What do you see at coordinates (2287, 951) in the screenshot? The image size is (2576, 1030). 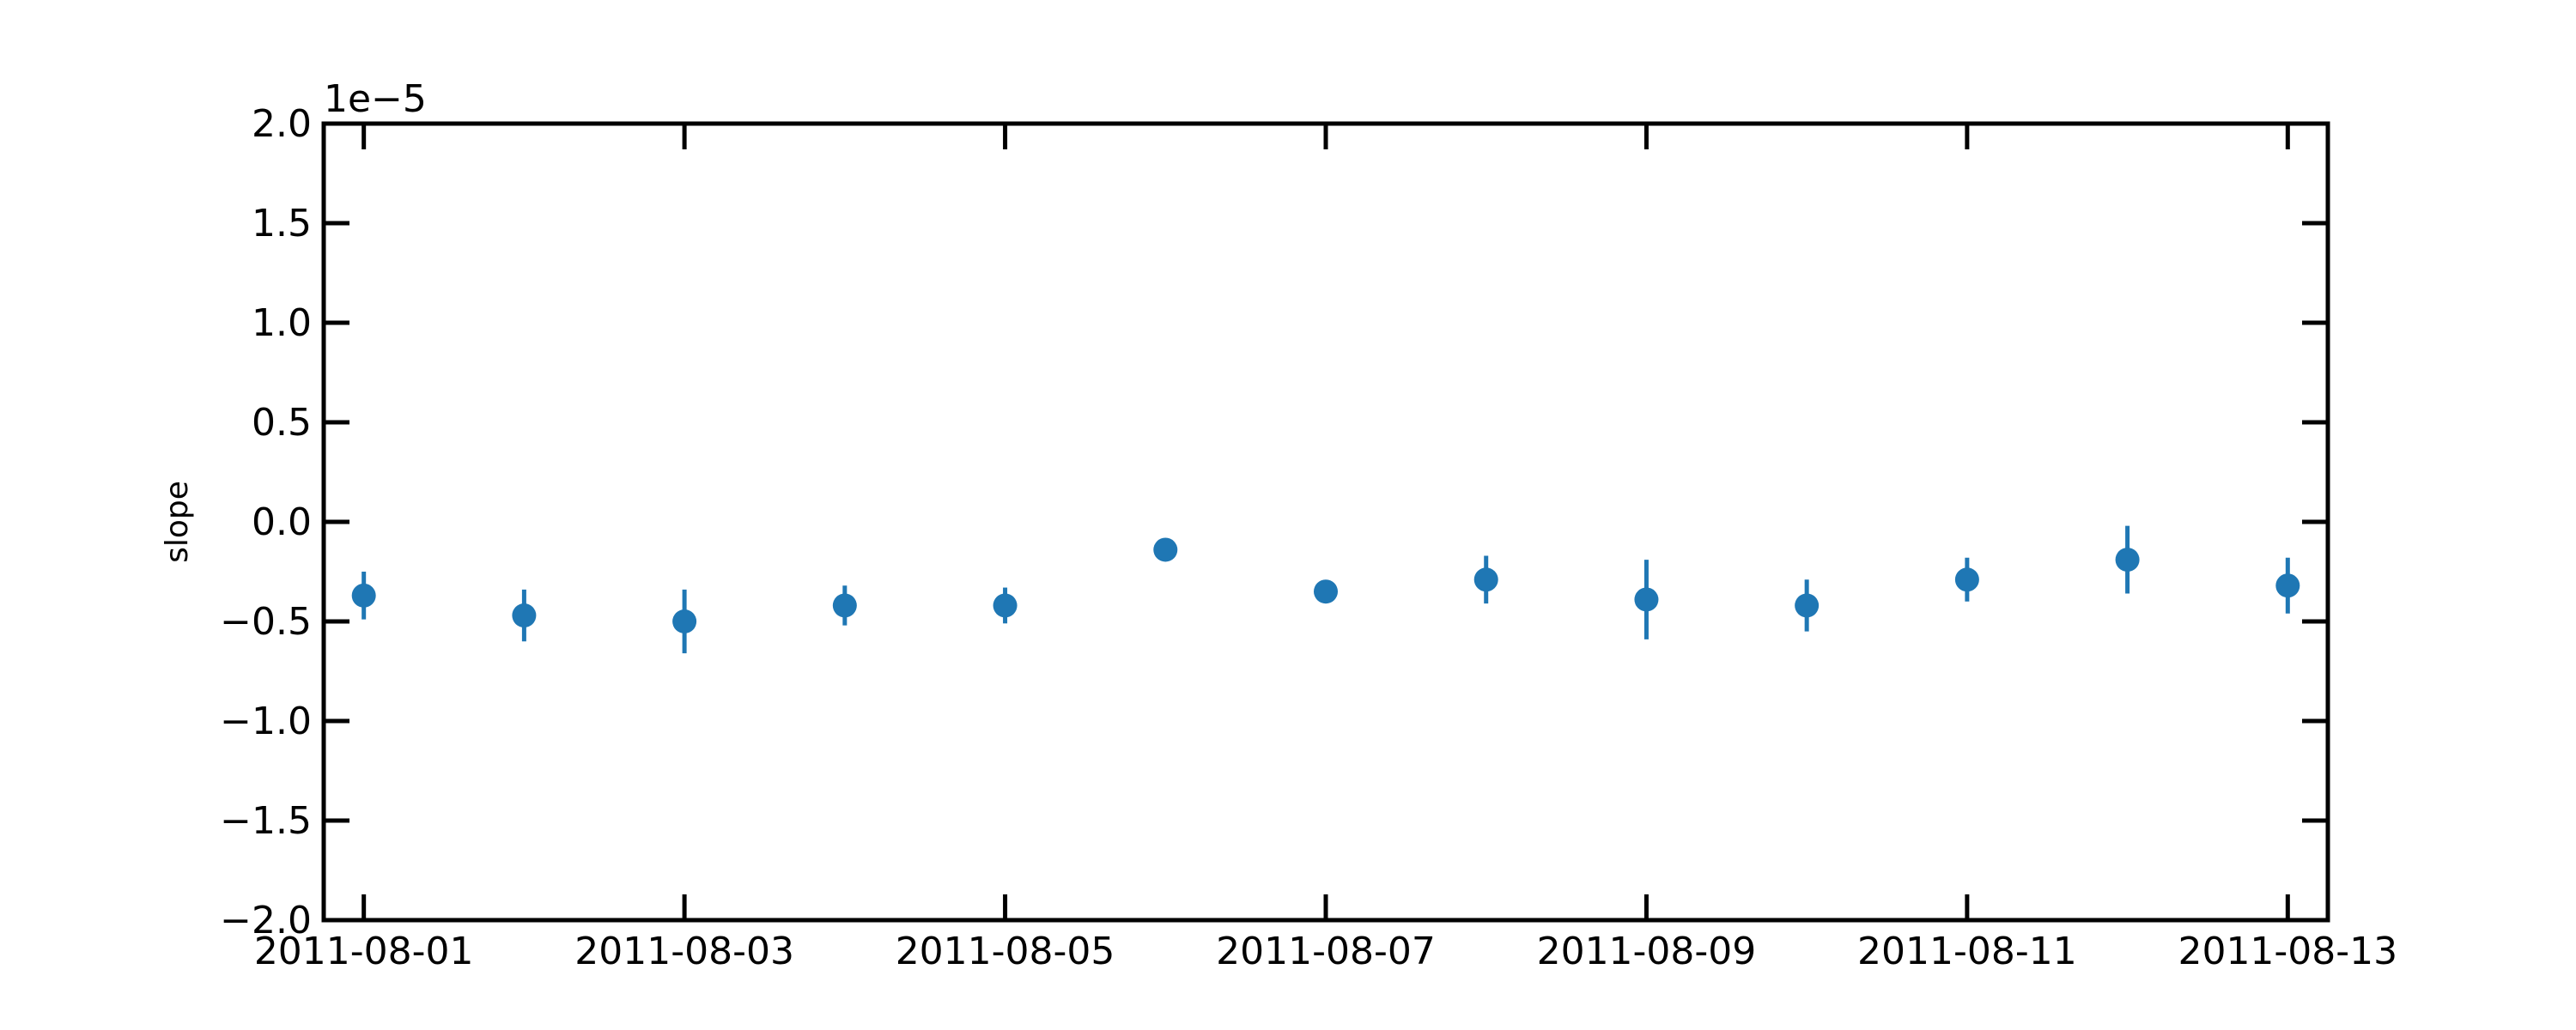 I see `x-tick-label: 2011-08-13` at bounding box center [2287, 951].